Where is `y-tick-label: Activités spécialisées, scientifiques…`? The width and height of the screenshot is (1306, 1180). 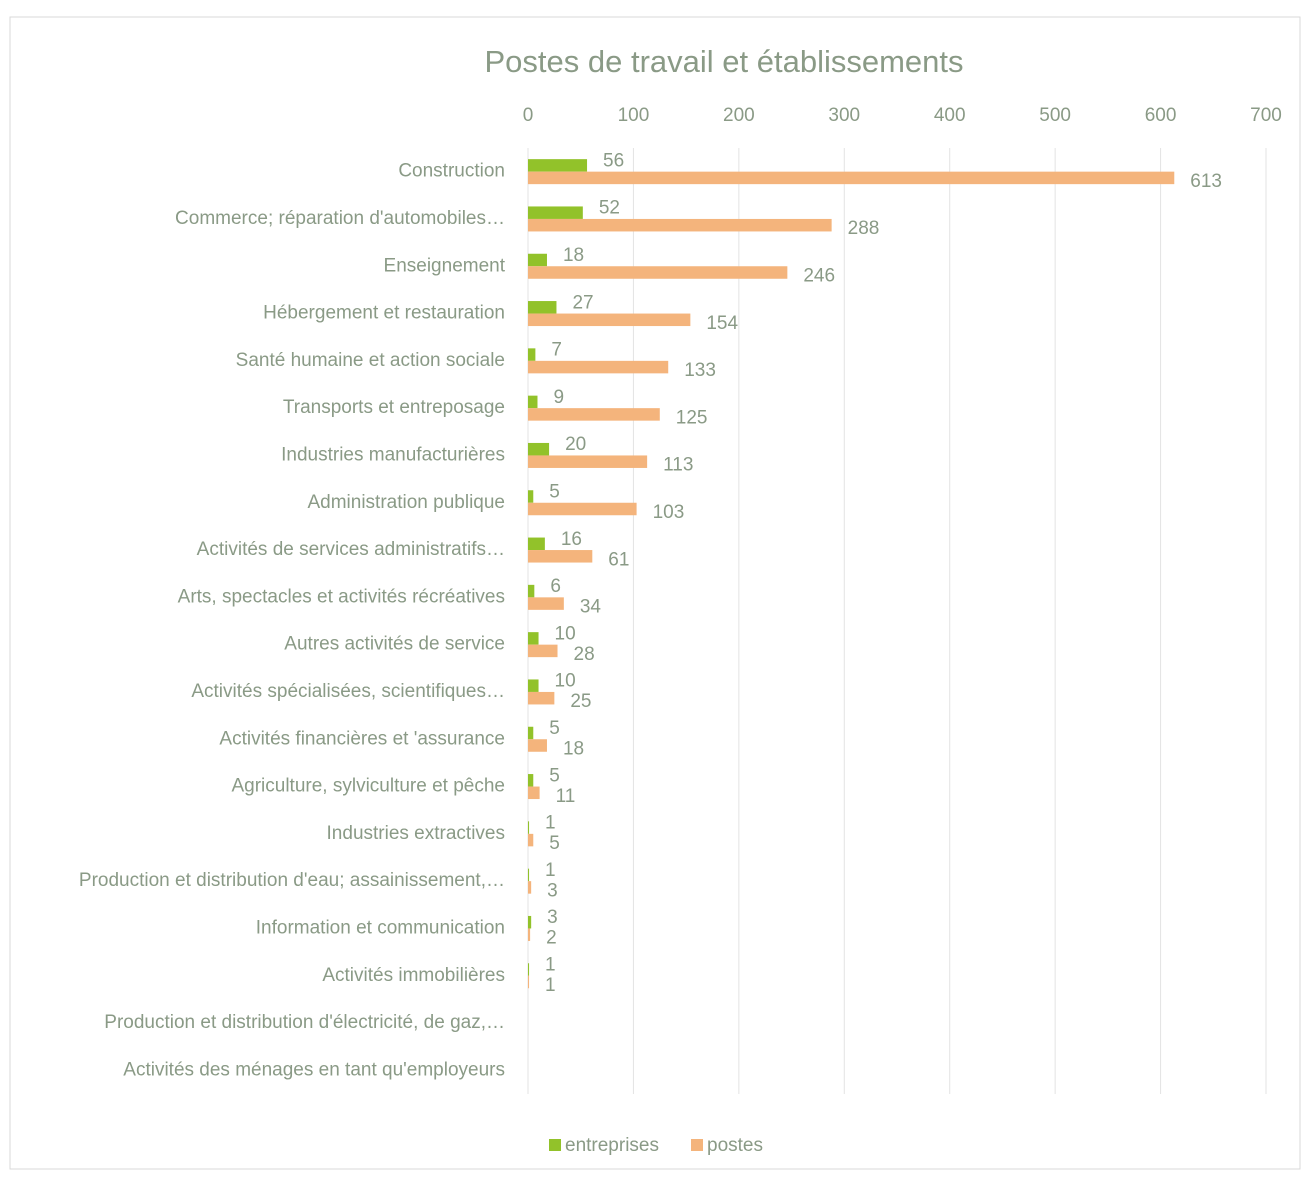
y-tick-label: Activités spécialisées, scientifiques… is located at coordinates (348, 691).